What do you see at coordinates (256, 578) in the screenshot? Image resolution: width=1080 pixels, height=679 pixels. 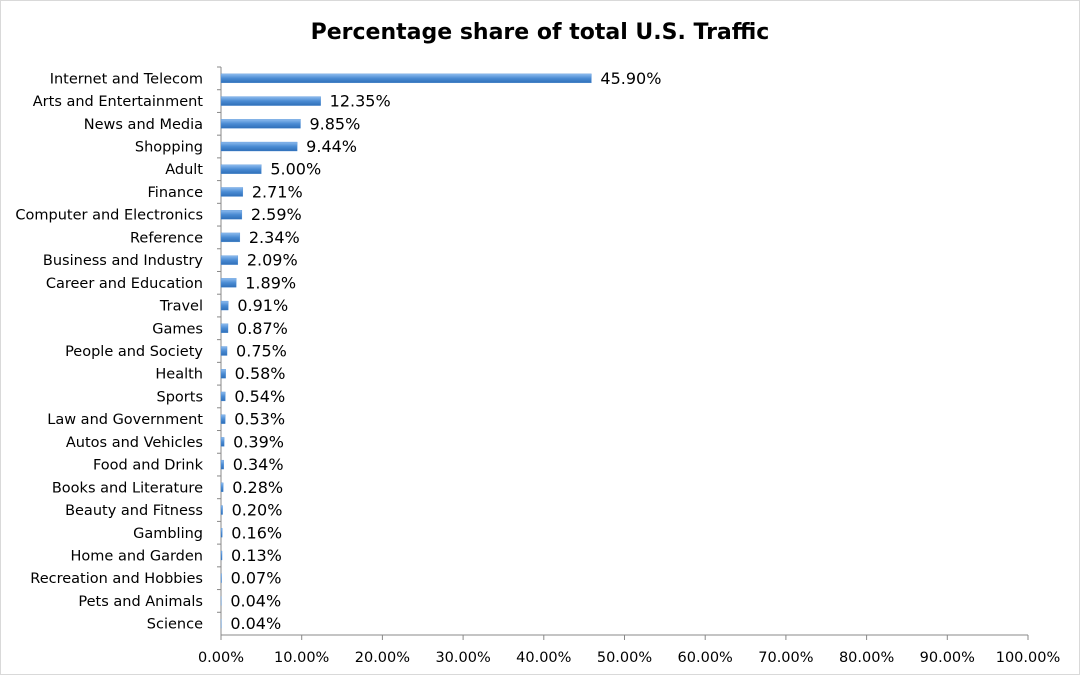 I see `value-label: 0.07%` at bounding box center [256, 578].